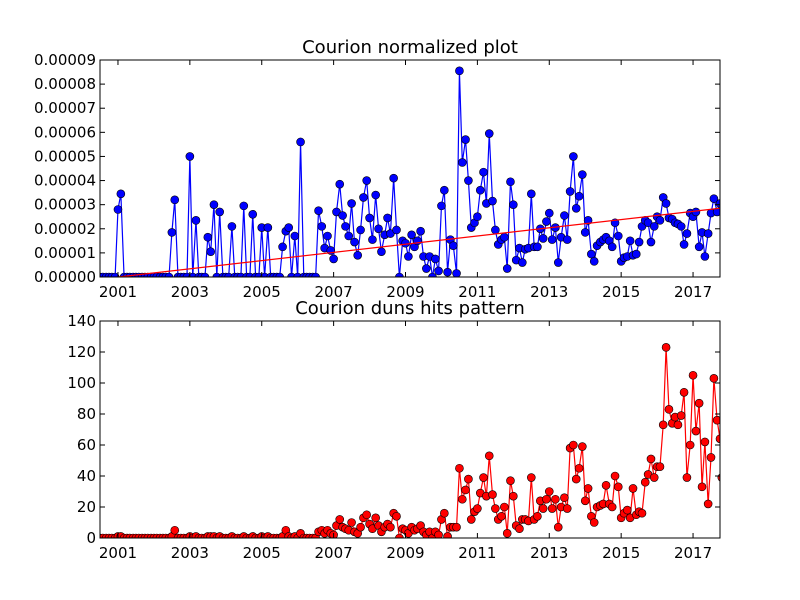 The image size is (800, 600). Describe the element at coordinates (65, 84) in the screenshot. I see `y-tick-label: 0.00008` at that location.